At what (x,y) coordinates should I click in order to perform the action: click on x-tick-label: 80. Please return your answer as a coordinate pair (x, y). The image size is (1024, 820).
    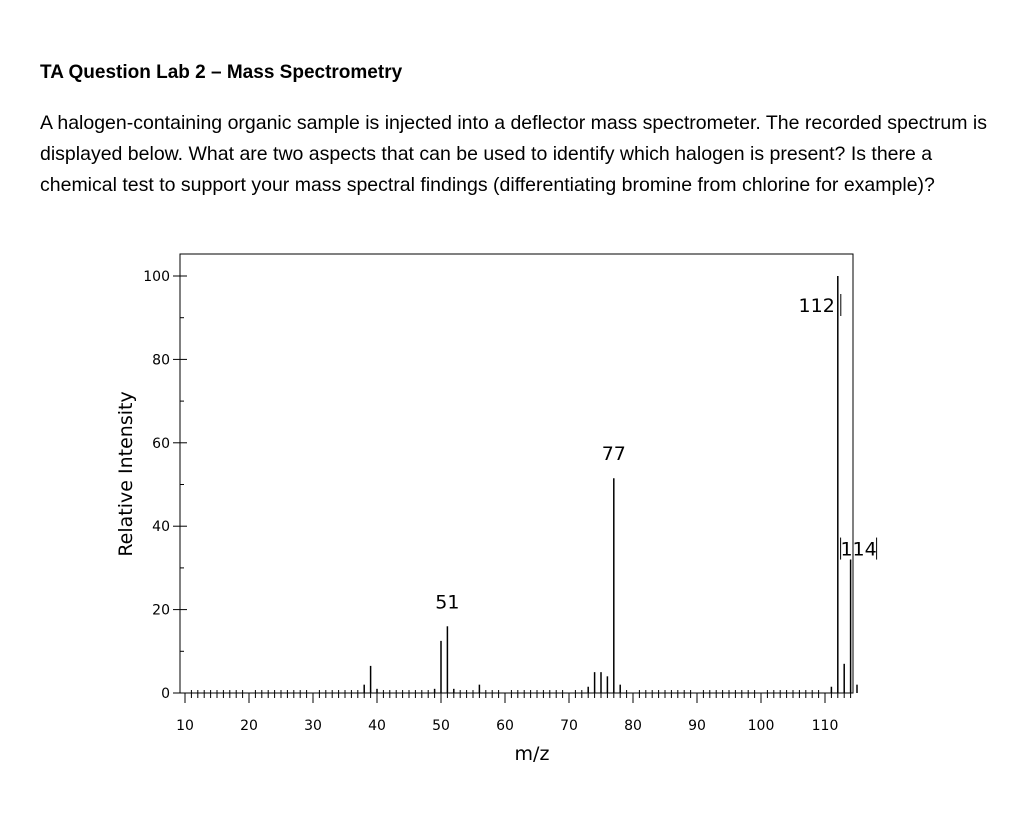
    Looking at the image, I should click on (633, 726).